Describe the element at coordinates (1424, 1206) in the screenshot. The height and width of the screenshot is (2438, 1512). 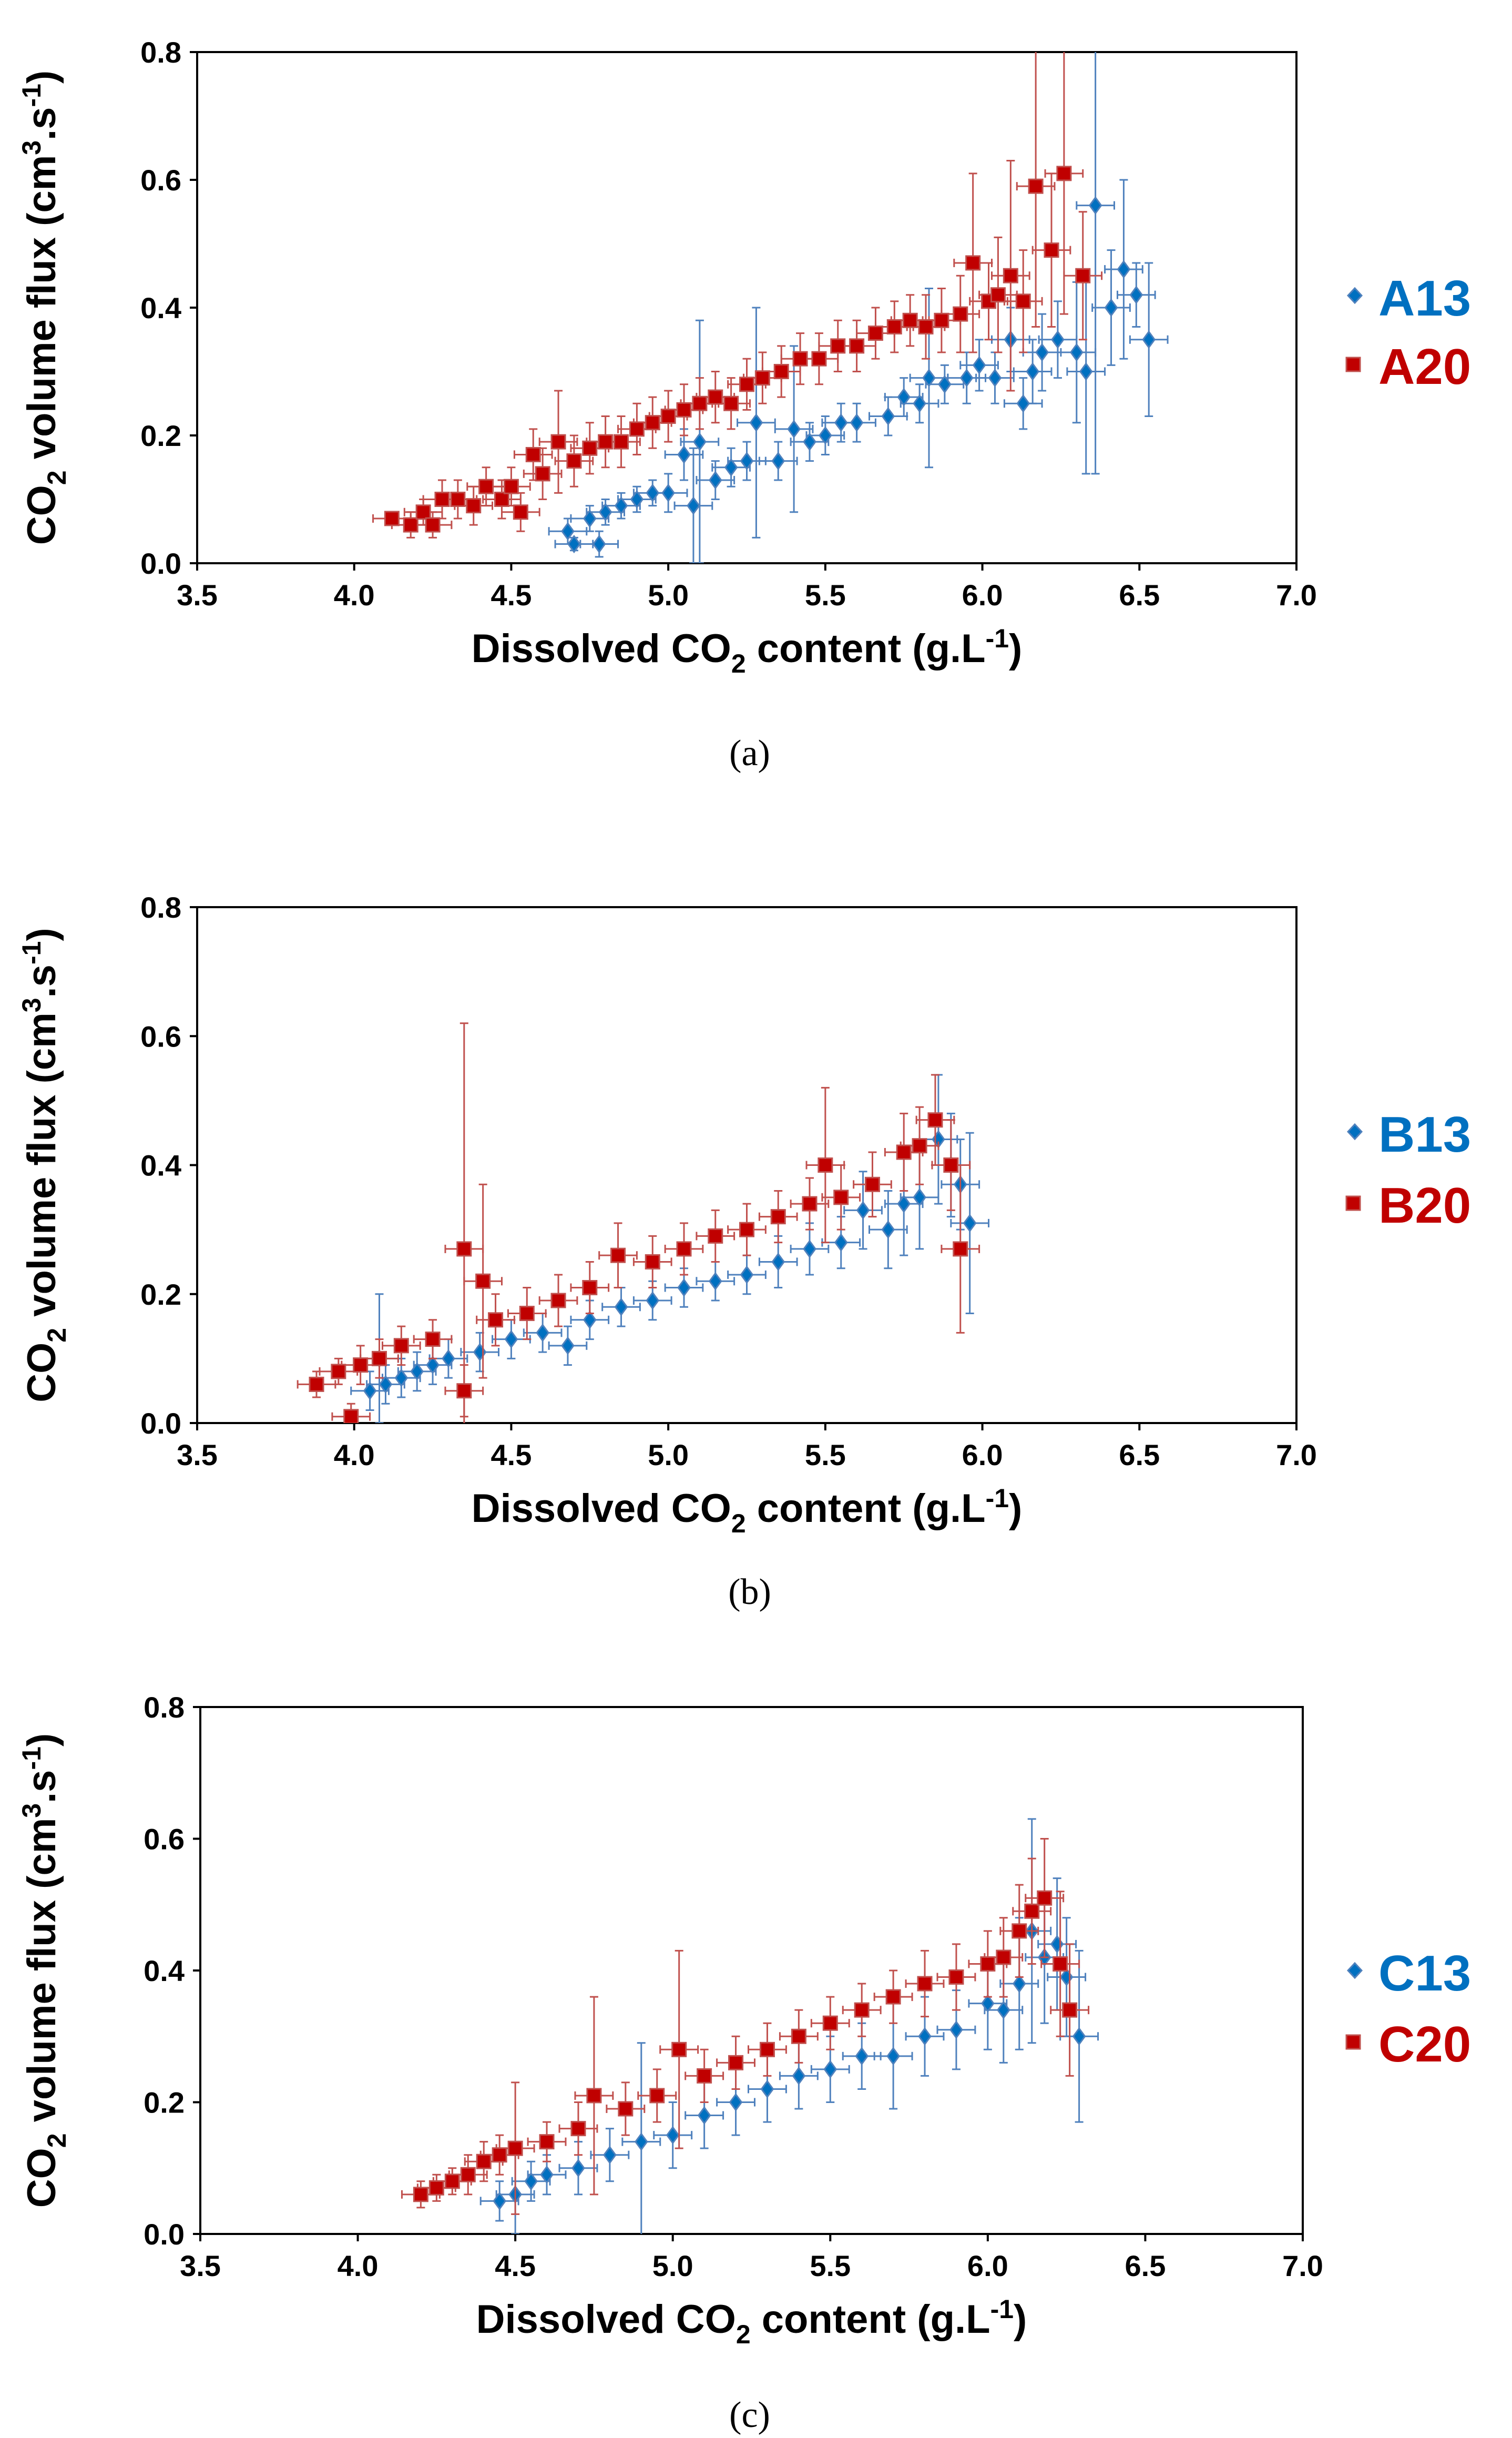
I see `legend-label-B20: B20` at that location.